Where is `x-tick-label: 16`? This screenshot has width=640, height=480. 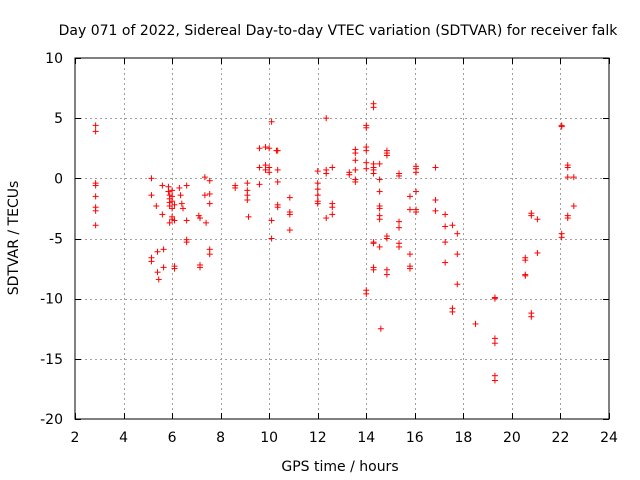 x-tick-label: 16 is located at coordinates (415, 438).